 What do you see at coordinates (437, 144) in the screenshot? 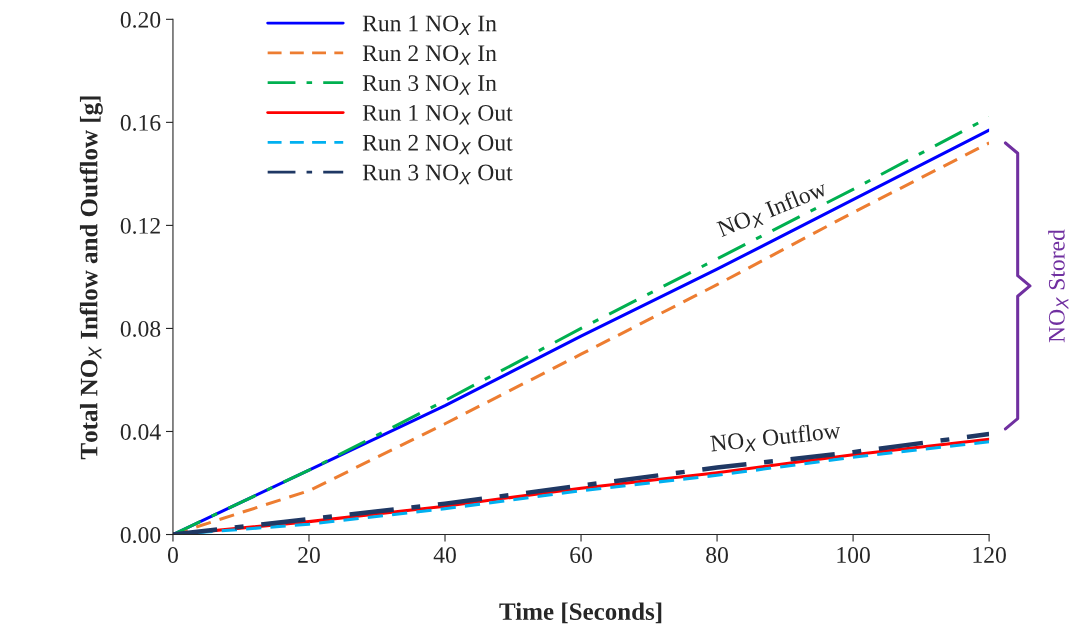
I see `legend-label: Run 2 NO$_{X}$ Out` at bounding box center [437, 144].